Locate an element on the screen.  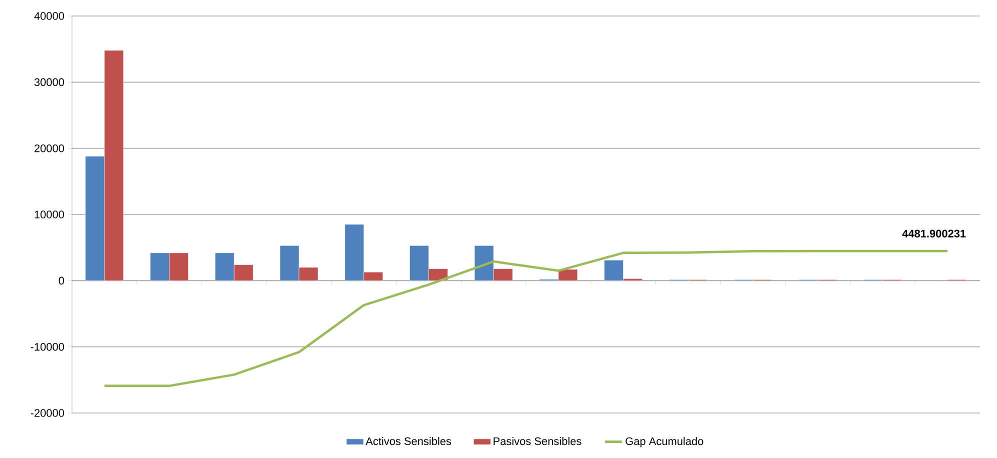
y-tick-label: 10000 is located at coordinates (49, 214).